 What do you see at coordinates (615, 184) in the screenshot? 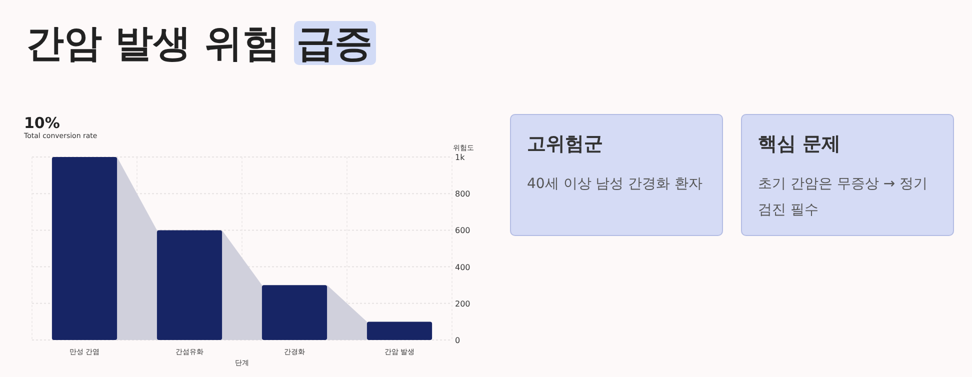
I see `text: 40세 이상 남성 간경화 환자` at bounding box center [615, 184].